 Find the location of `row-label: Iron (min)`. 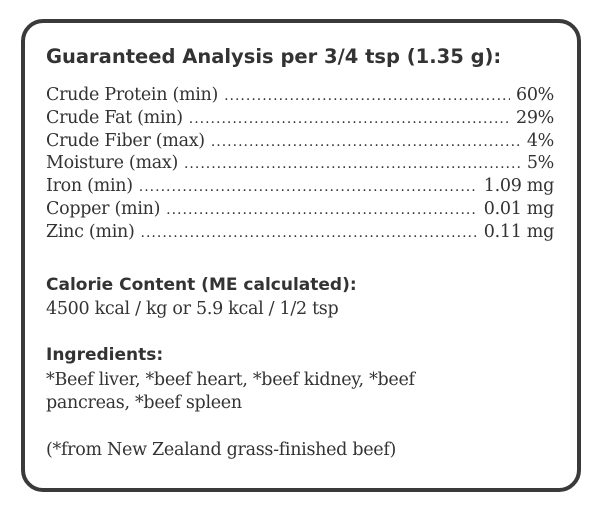

row-label: Iron (min) is located at coordinates (89, 186).